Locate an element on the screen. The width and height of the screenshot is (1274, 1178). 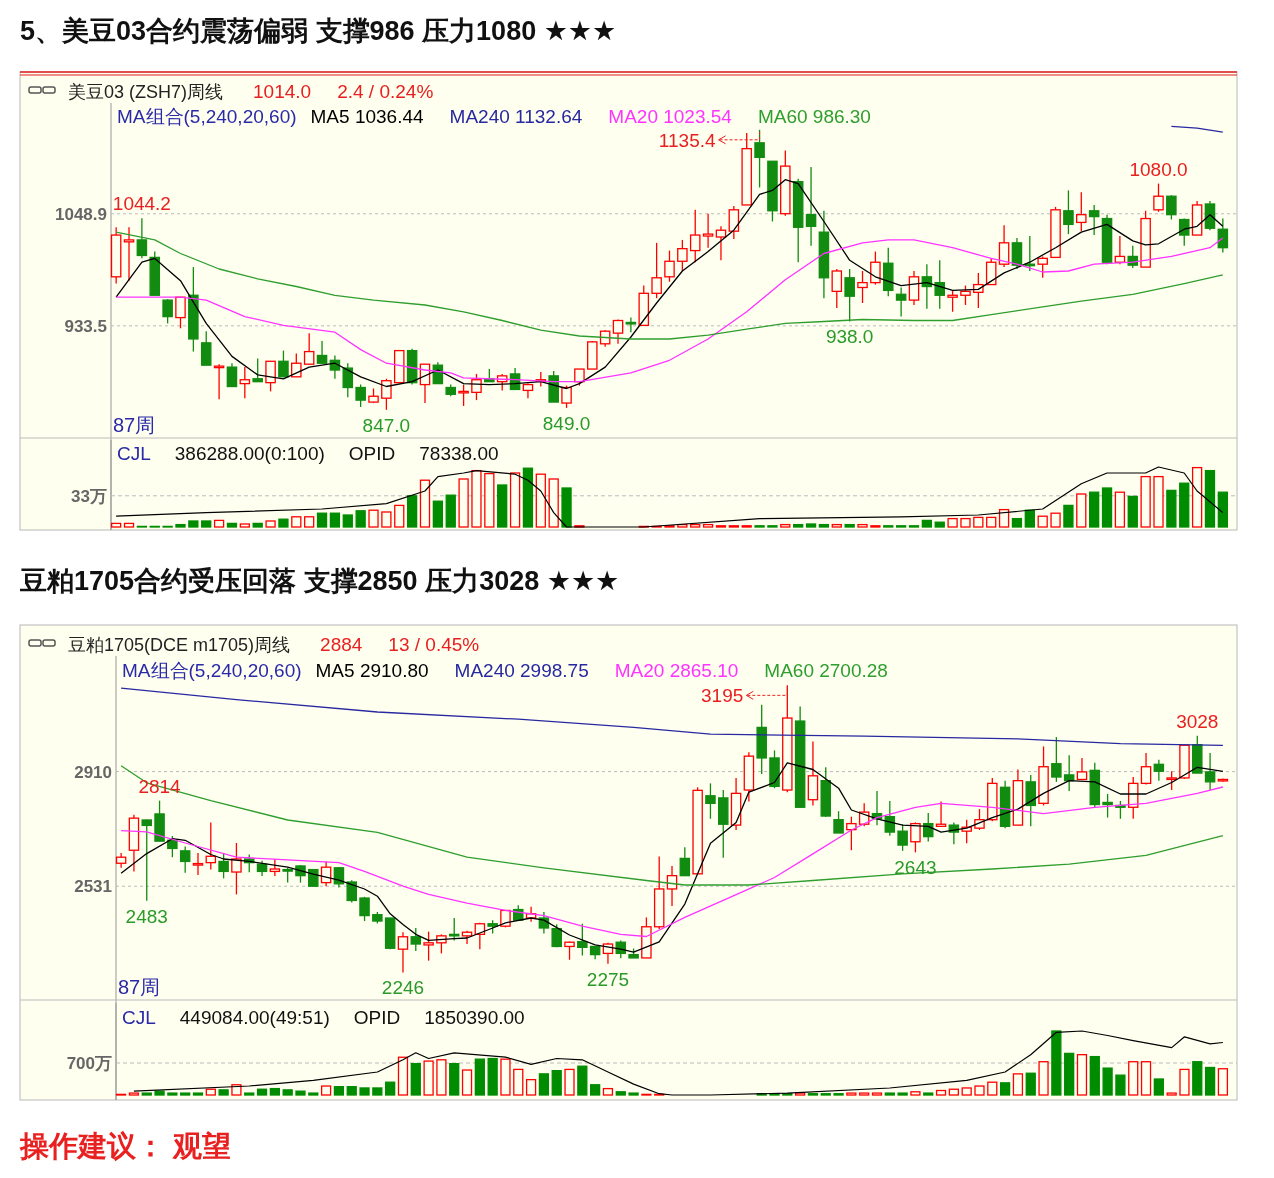
y-tick-label: 2531 is located at coordinates (93, 887).